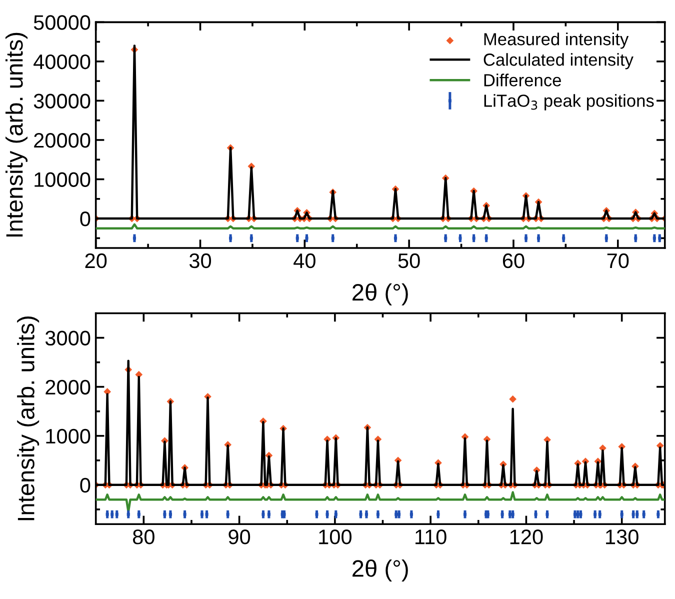 Image resolution: width=675 pixels, height=599 pixels. Describe the element at coordinates (62, 140) in the screenshot. I see `y-tick-label: 20000` at that location.